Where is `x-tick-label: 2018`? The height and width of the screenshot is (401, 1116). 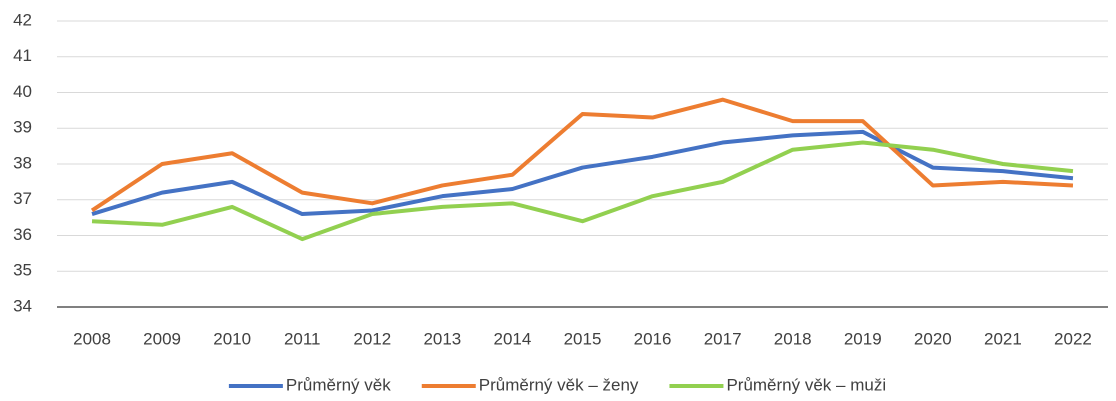
x-tick-label: 2018 is located at coordinates (793, 338).